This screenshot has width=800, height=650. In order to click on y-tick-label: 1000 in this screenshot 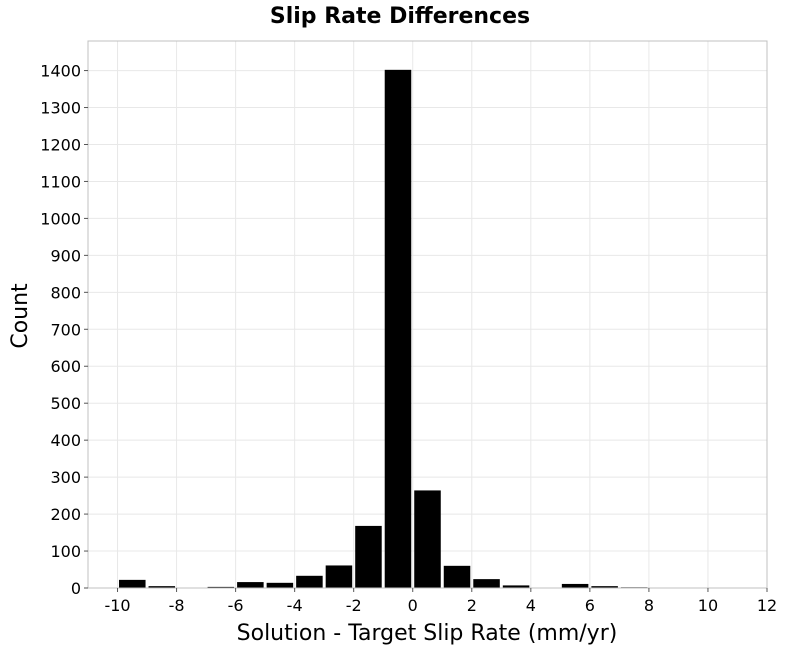, I will do `click(60, 218)`.